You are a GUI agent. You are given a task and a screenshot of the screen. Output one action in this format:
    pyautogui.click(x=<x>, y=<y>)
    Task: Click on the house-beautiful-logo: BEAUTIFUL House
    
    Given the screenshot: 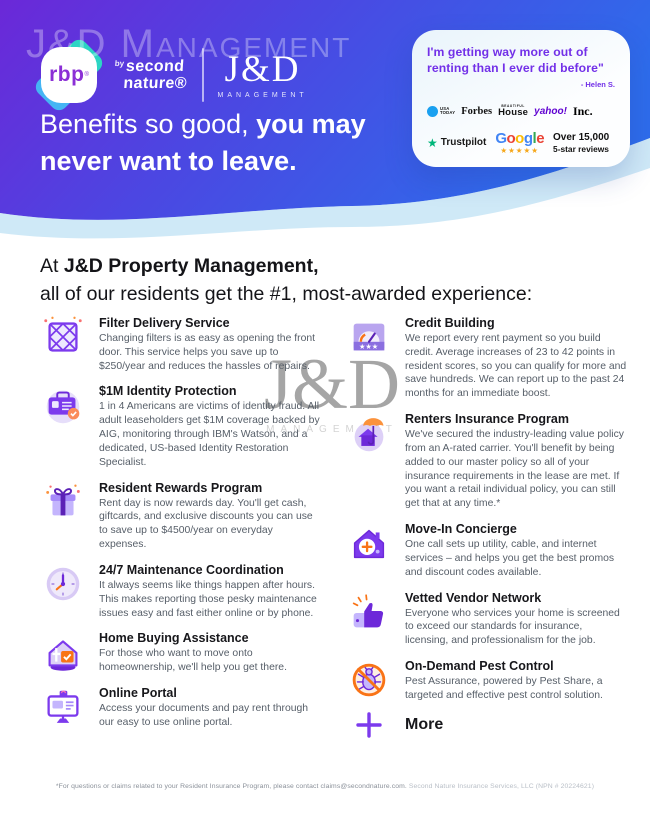 What is the action you would take?
    pyautogui.click(x=513, y=111)
    